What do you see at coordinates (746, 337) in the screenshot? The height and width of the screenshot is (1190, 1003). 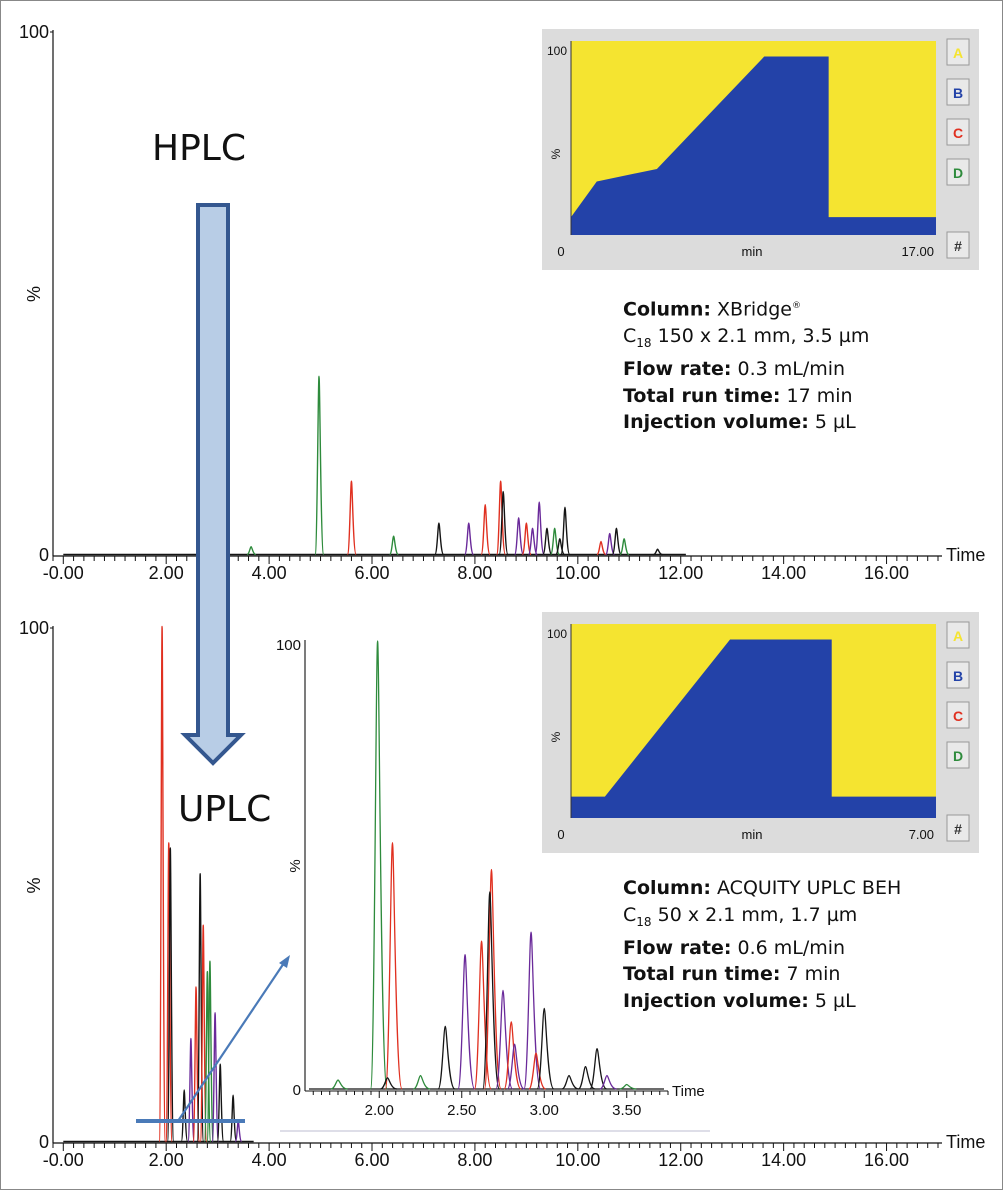 I see `hplc-column-spec: C18 150 x 2.1 mm, 3.5 µm` at bounding box center [746, 337].